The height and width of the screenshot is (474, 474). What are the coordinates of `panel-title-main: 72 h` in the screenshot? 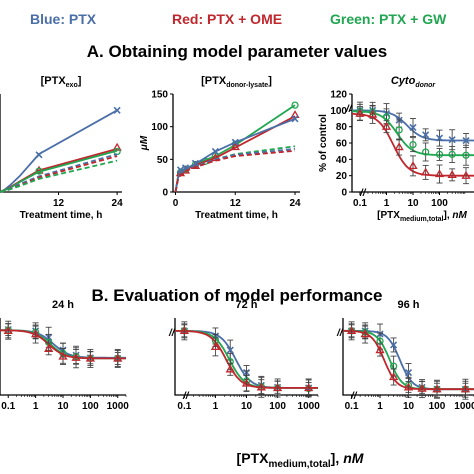 It's located at (246, 305).